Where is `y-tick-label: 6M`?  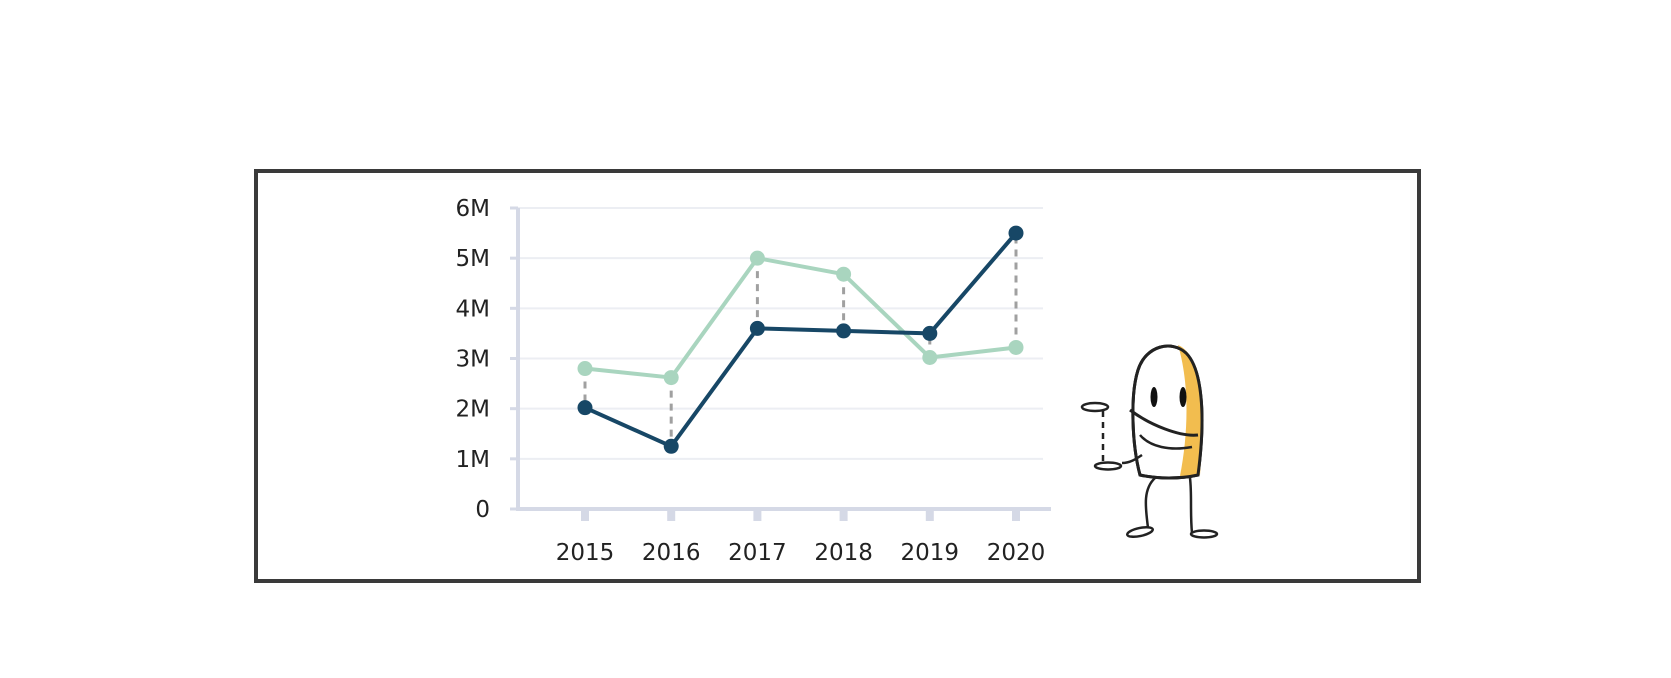 y-tick-label: 6M is located at coordinates (473, 209).